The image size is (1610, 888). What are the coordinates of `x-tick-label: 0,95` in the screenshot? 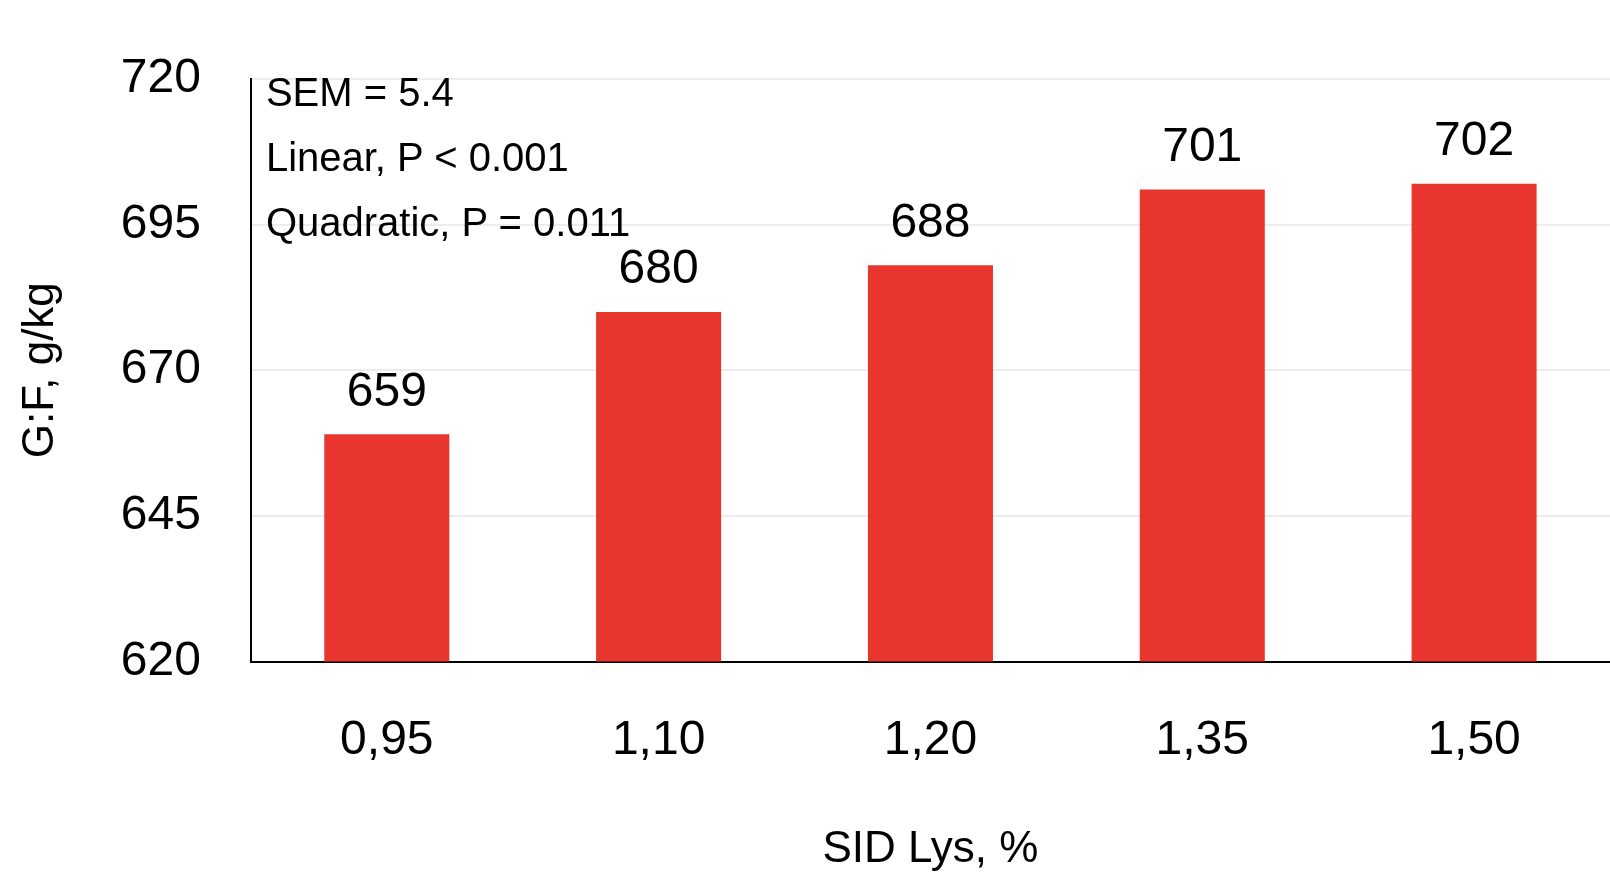 It's located at (387, 737).